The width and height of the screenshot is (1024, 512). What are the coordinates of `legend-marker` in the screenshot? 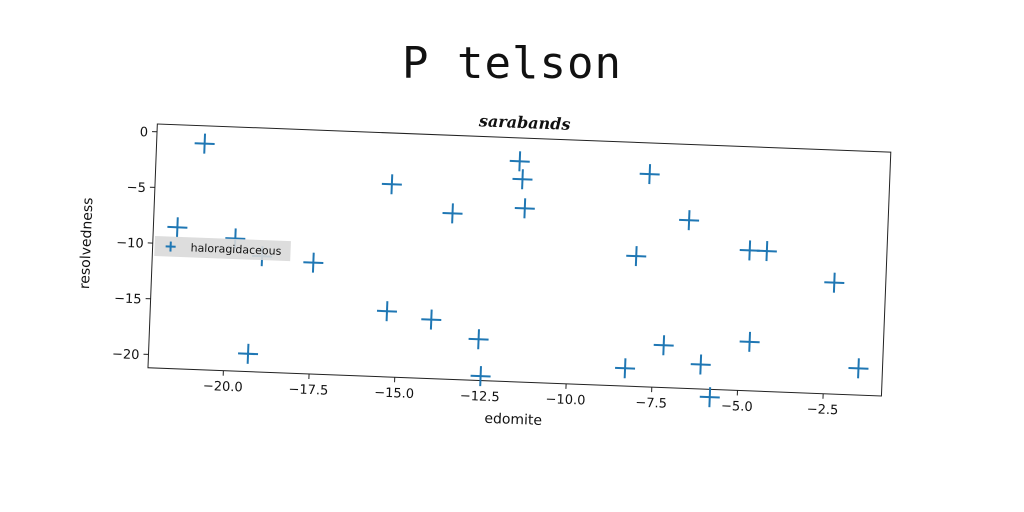 It's located at (170, 246).